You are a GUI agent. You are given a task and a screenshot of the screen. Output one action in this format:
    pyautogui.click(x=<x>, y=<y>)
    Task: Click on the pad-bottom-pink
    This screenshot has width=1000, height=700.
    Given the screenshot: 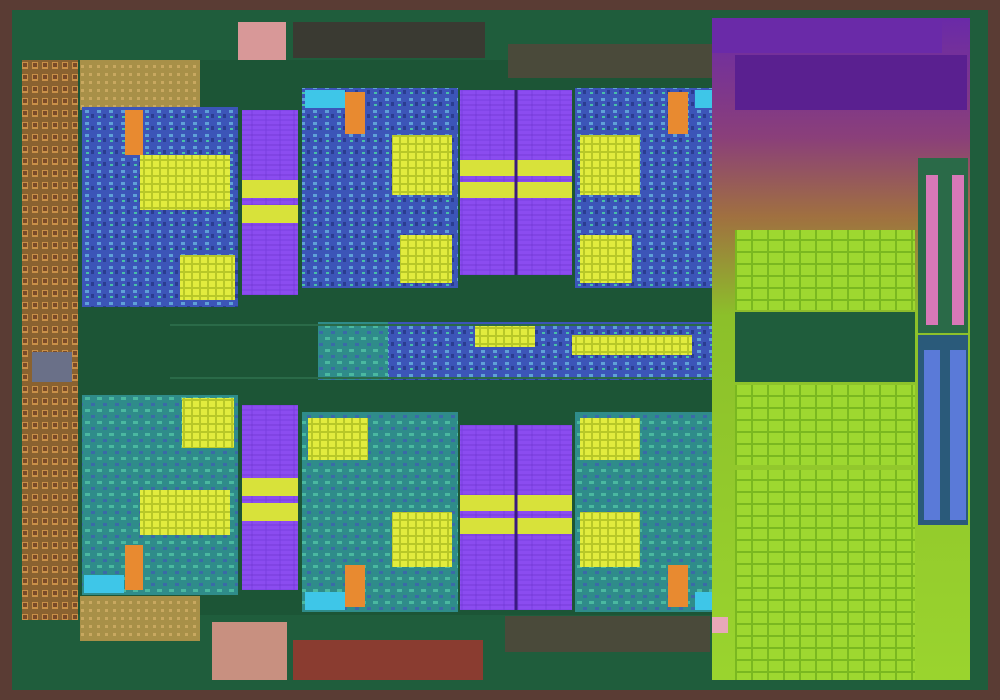 What is the action you would take?
    pyautogui.click(x=249, y=651)
    